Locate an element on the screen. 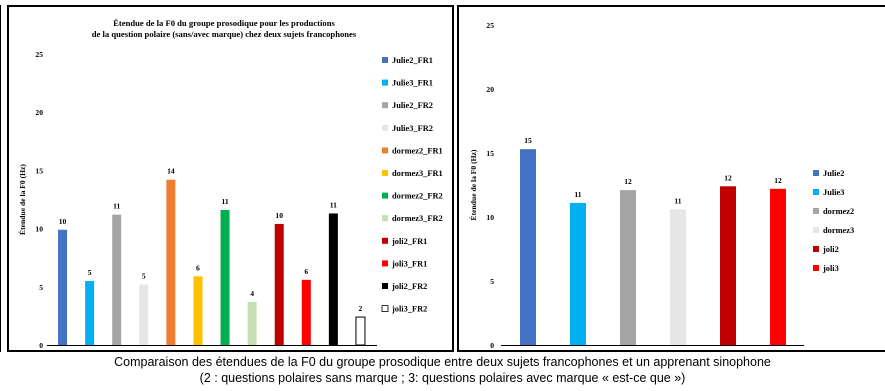 The height and width of the screenshot is (391, 885). bar-joli3-fr1 is located at coordinates (306, 312).